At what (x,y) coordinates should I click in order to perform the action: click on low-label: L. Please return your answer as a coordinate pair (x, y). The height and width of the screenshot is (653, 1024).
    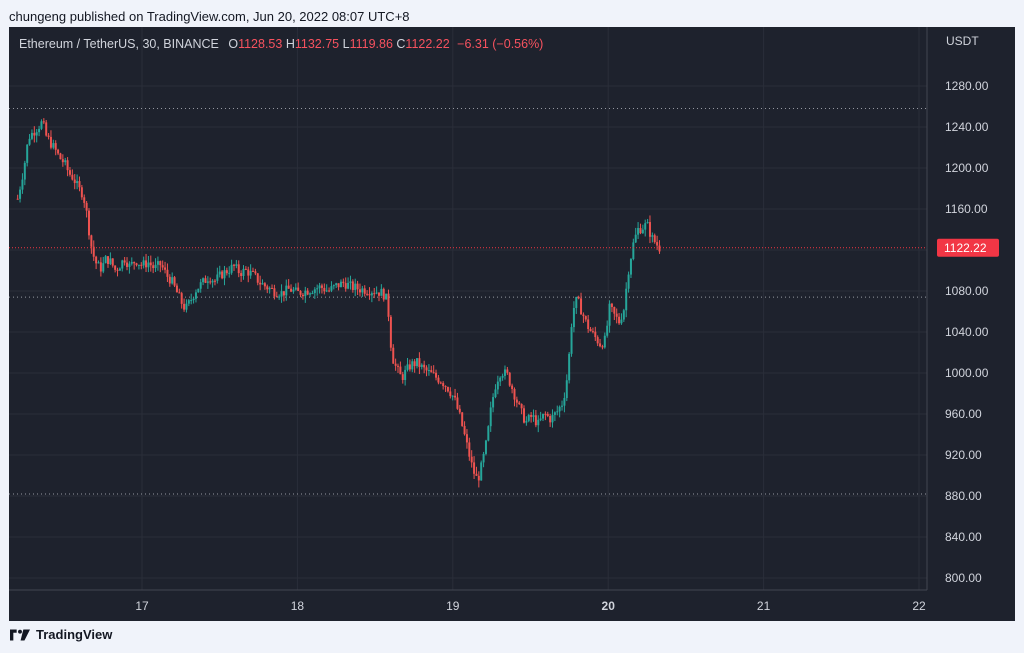
    Looking at the image, I should click on (346, 44).